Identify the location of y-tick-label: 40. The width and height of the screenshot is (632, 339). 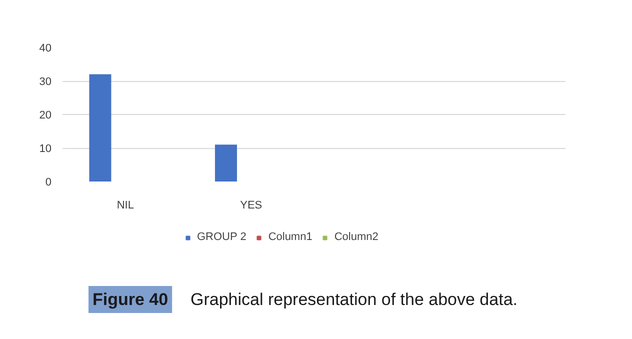
(45, 48).